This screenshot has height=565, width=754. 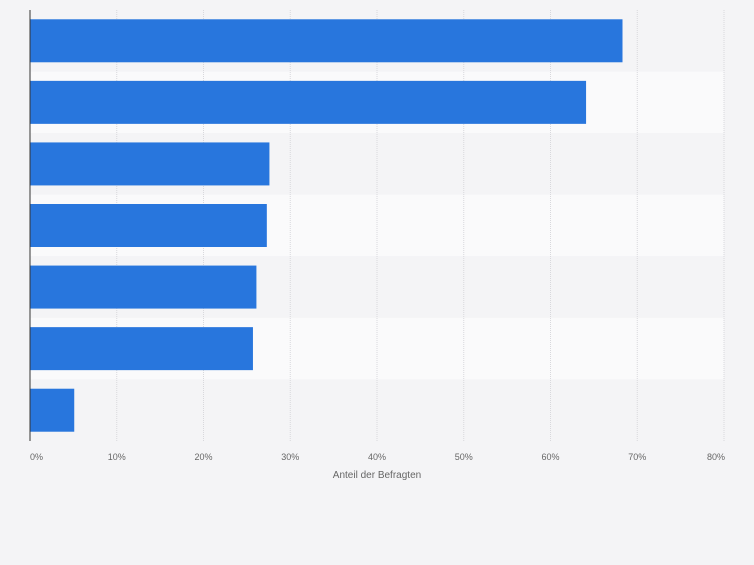 What do you see at coordinates (550, 457) in the screenshot?
I see `x-tick-label: 60%` at bounding box center [550, 457].